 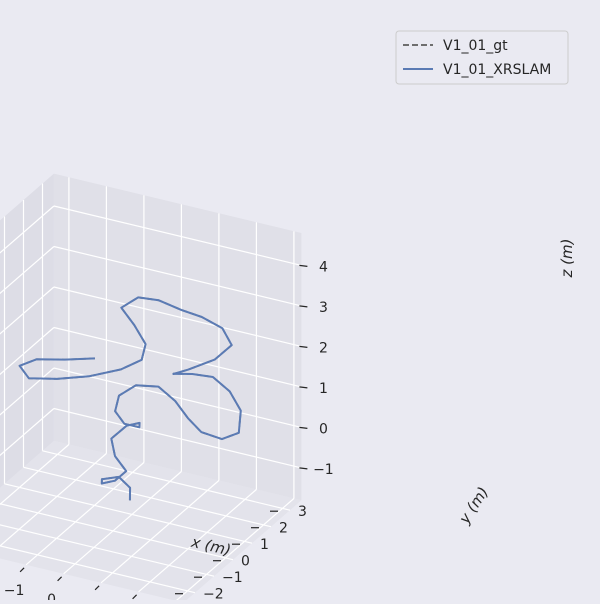 What do you see at coordinates (323, 470) in the screenshot?
I see `z-tick-label: −1` at bounding box center [323, 470].